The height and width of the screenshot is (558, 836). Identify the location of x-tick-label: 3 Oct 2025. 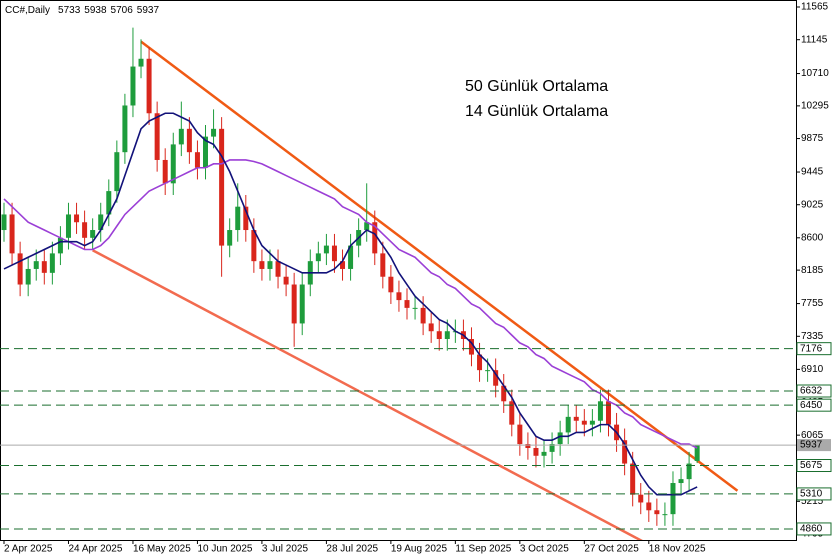
(544, 549).